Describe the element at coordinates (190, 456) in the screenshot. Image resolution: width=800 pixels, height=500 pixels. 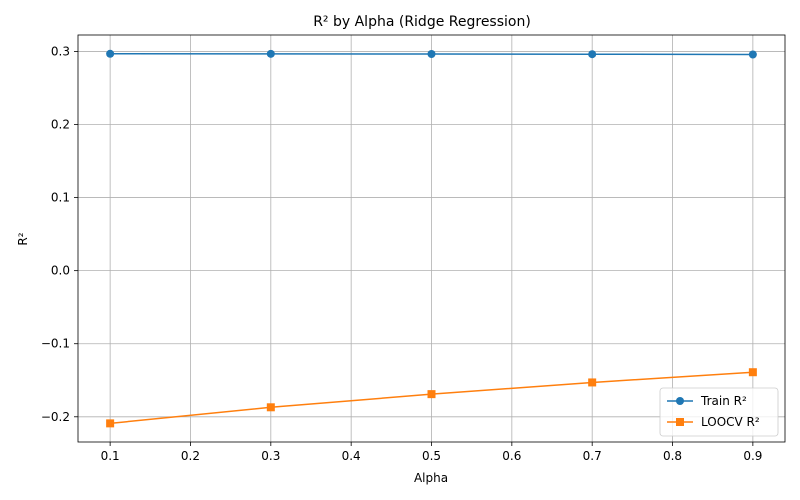
I see `x-tick-label: 0.2` at that location.